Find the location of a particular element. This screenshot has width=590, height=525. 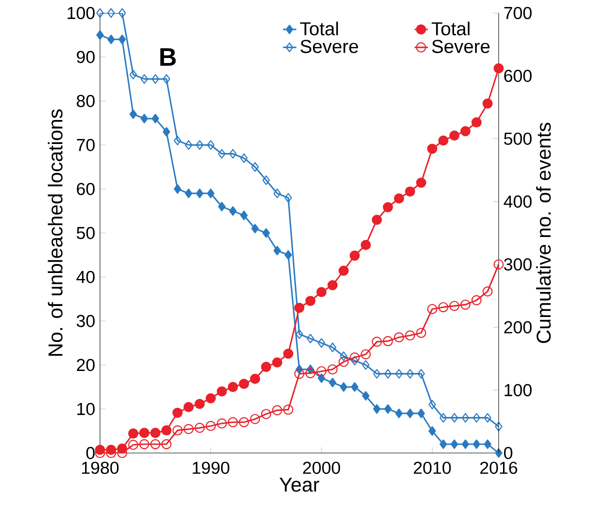

legend-label: Severe is located at coordinates (461, 47).